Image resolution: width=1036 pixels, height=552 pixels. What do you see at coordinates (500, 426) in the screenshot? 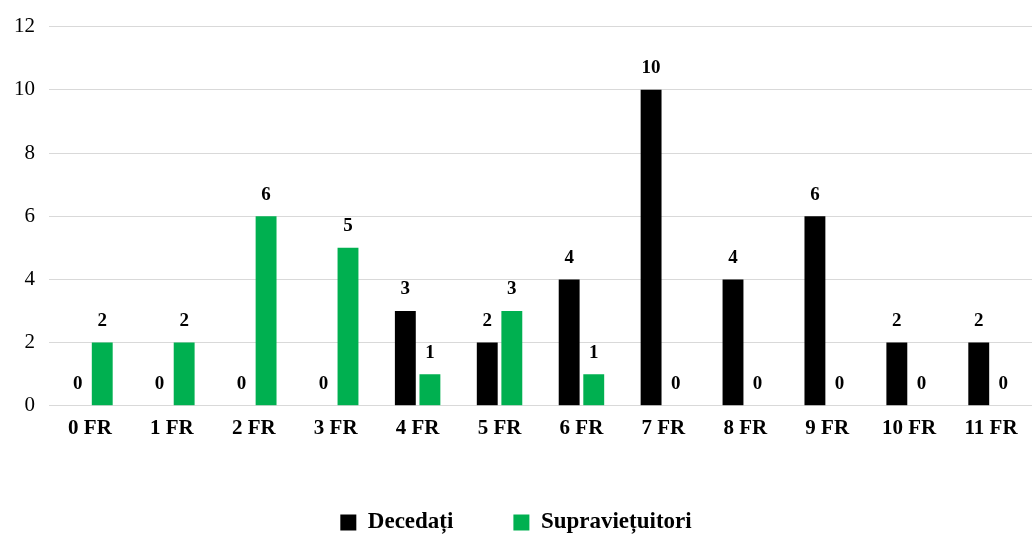
I see `x-tick-label: 5 FR` at bounding box center [500, 426].